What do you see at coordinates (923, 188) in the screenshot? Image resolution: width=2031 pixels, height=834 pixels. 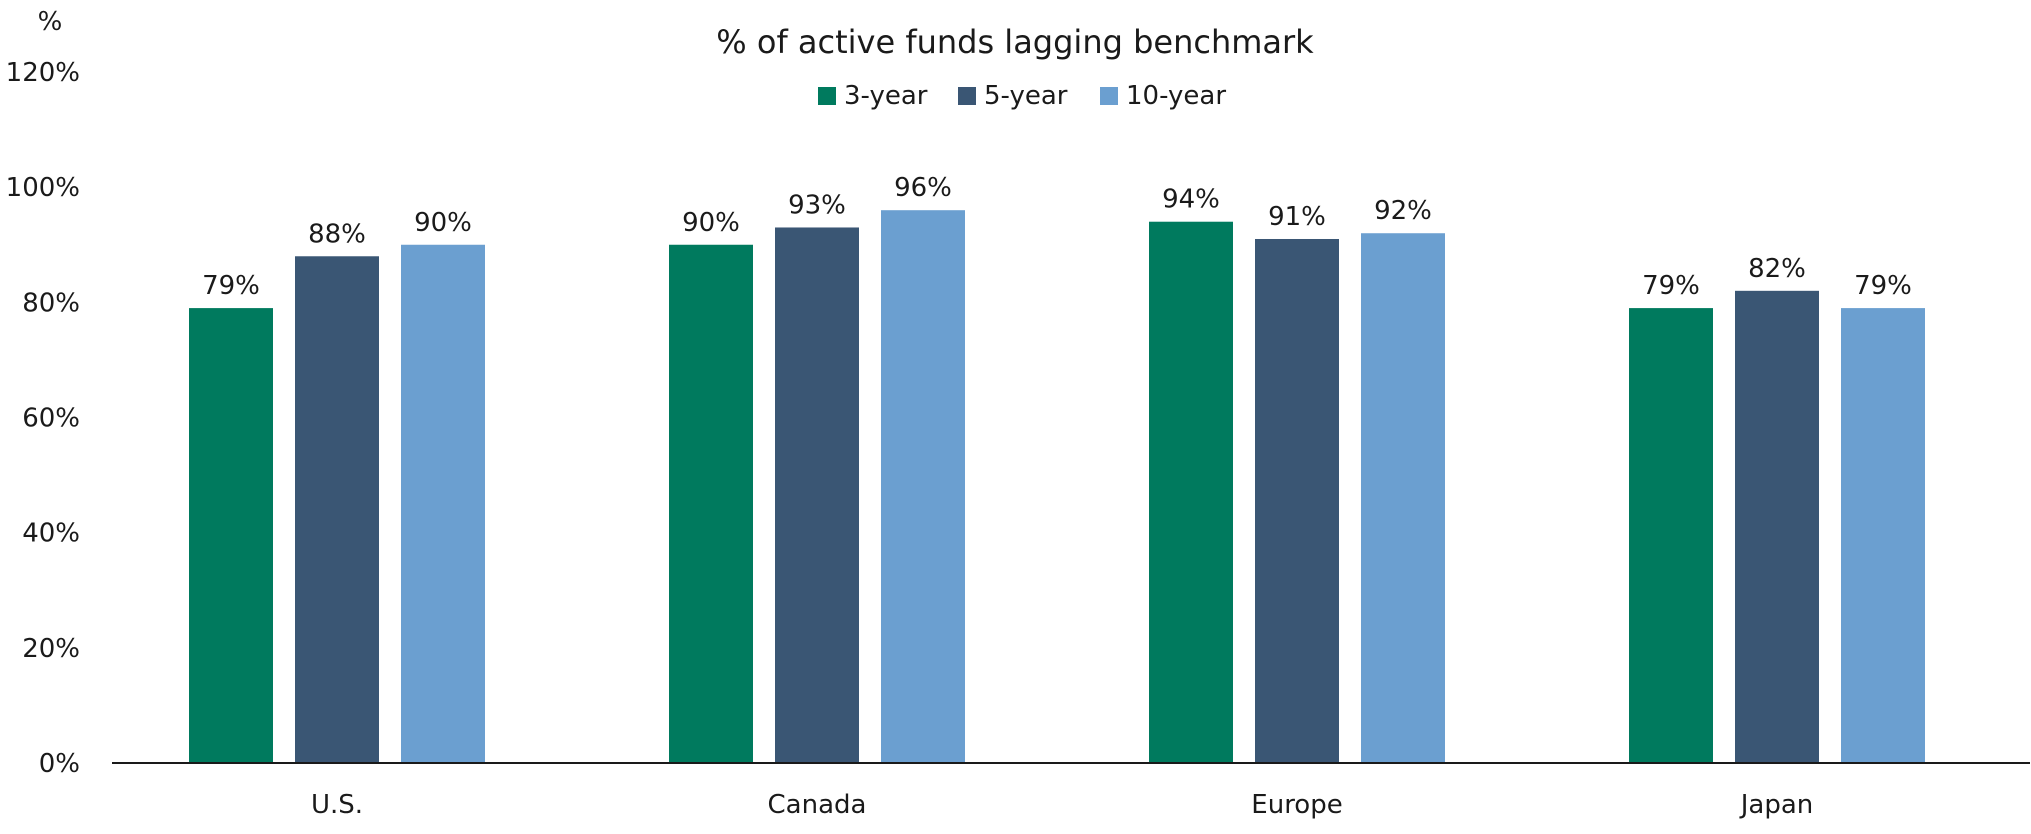 I see `data-label: 96%` at bounding box center [923, 188].